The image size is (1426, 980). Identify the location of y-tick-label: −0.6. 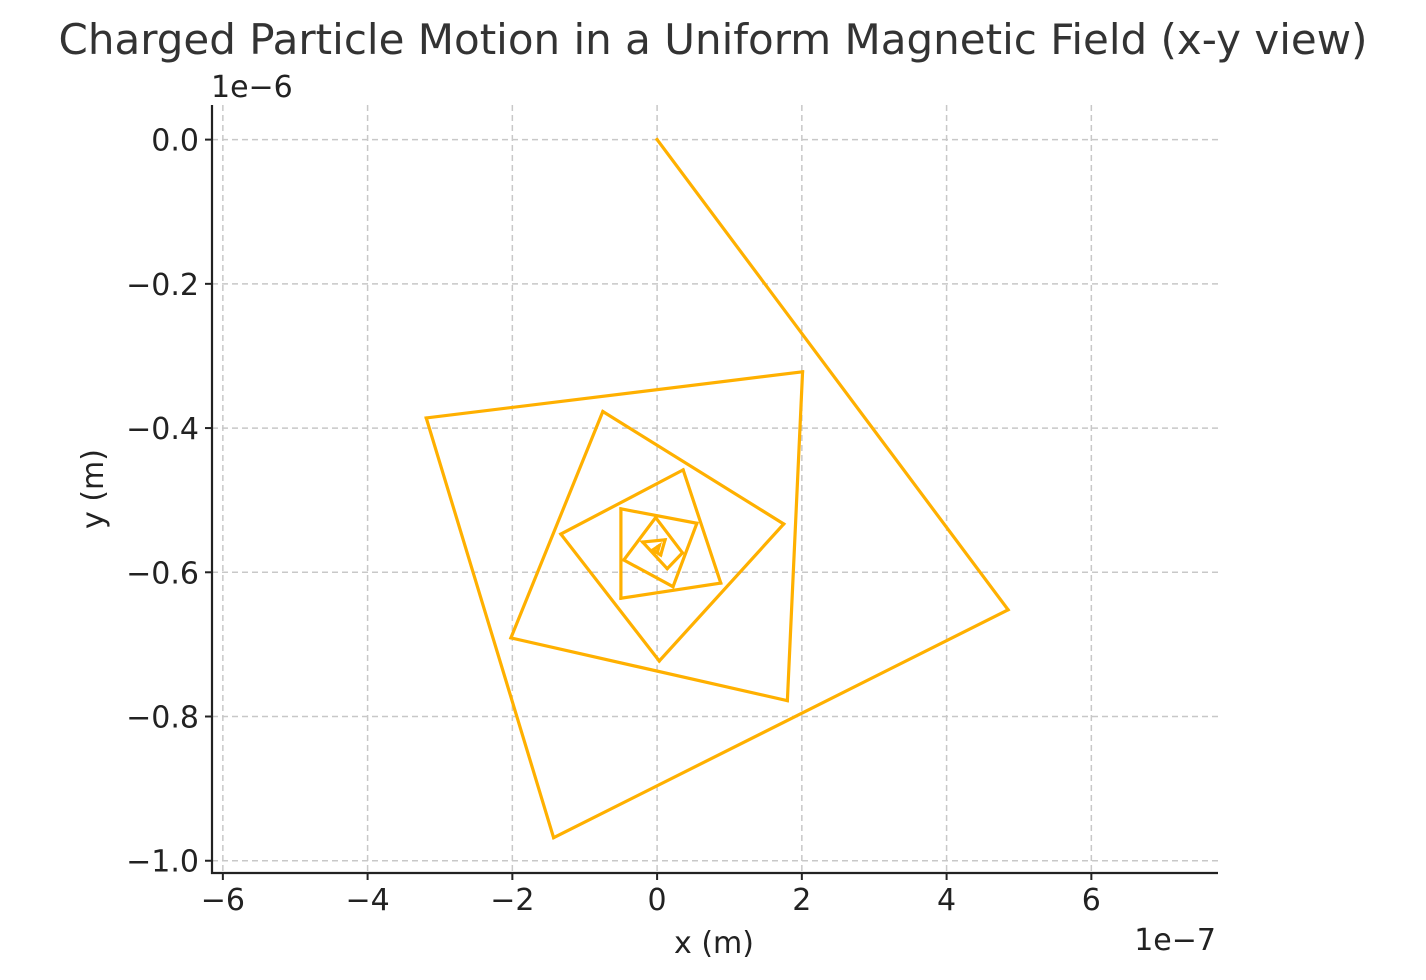
(162, 573).